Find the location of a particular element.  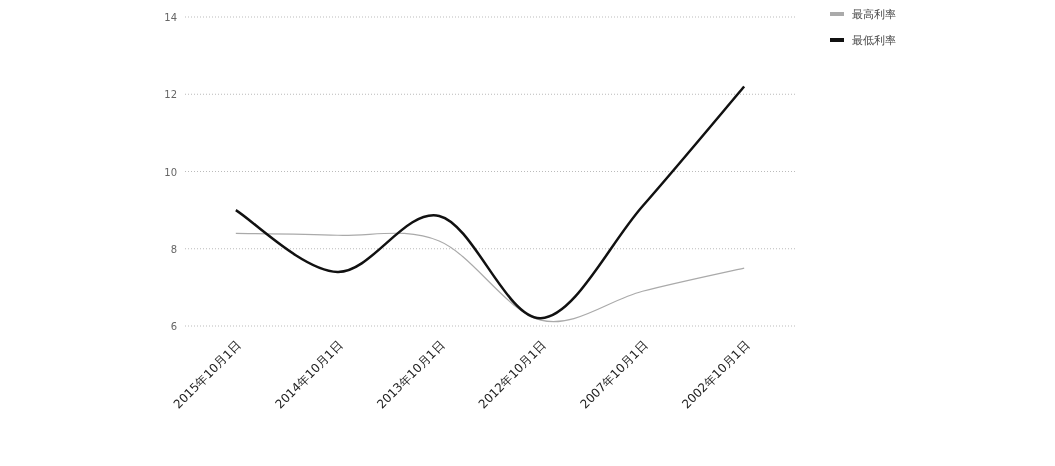

y-tick-label: 14 is located at coordinates (170, 17).